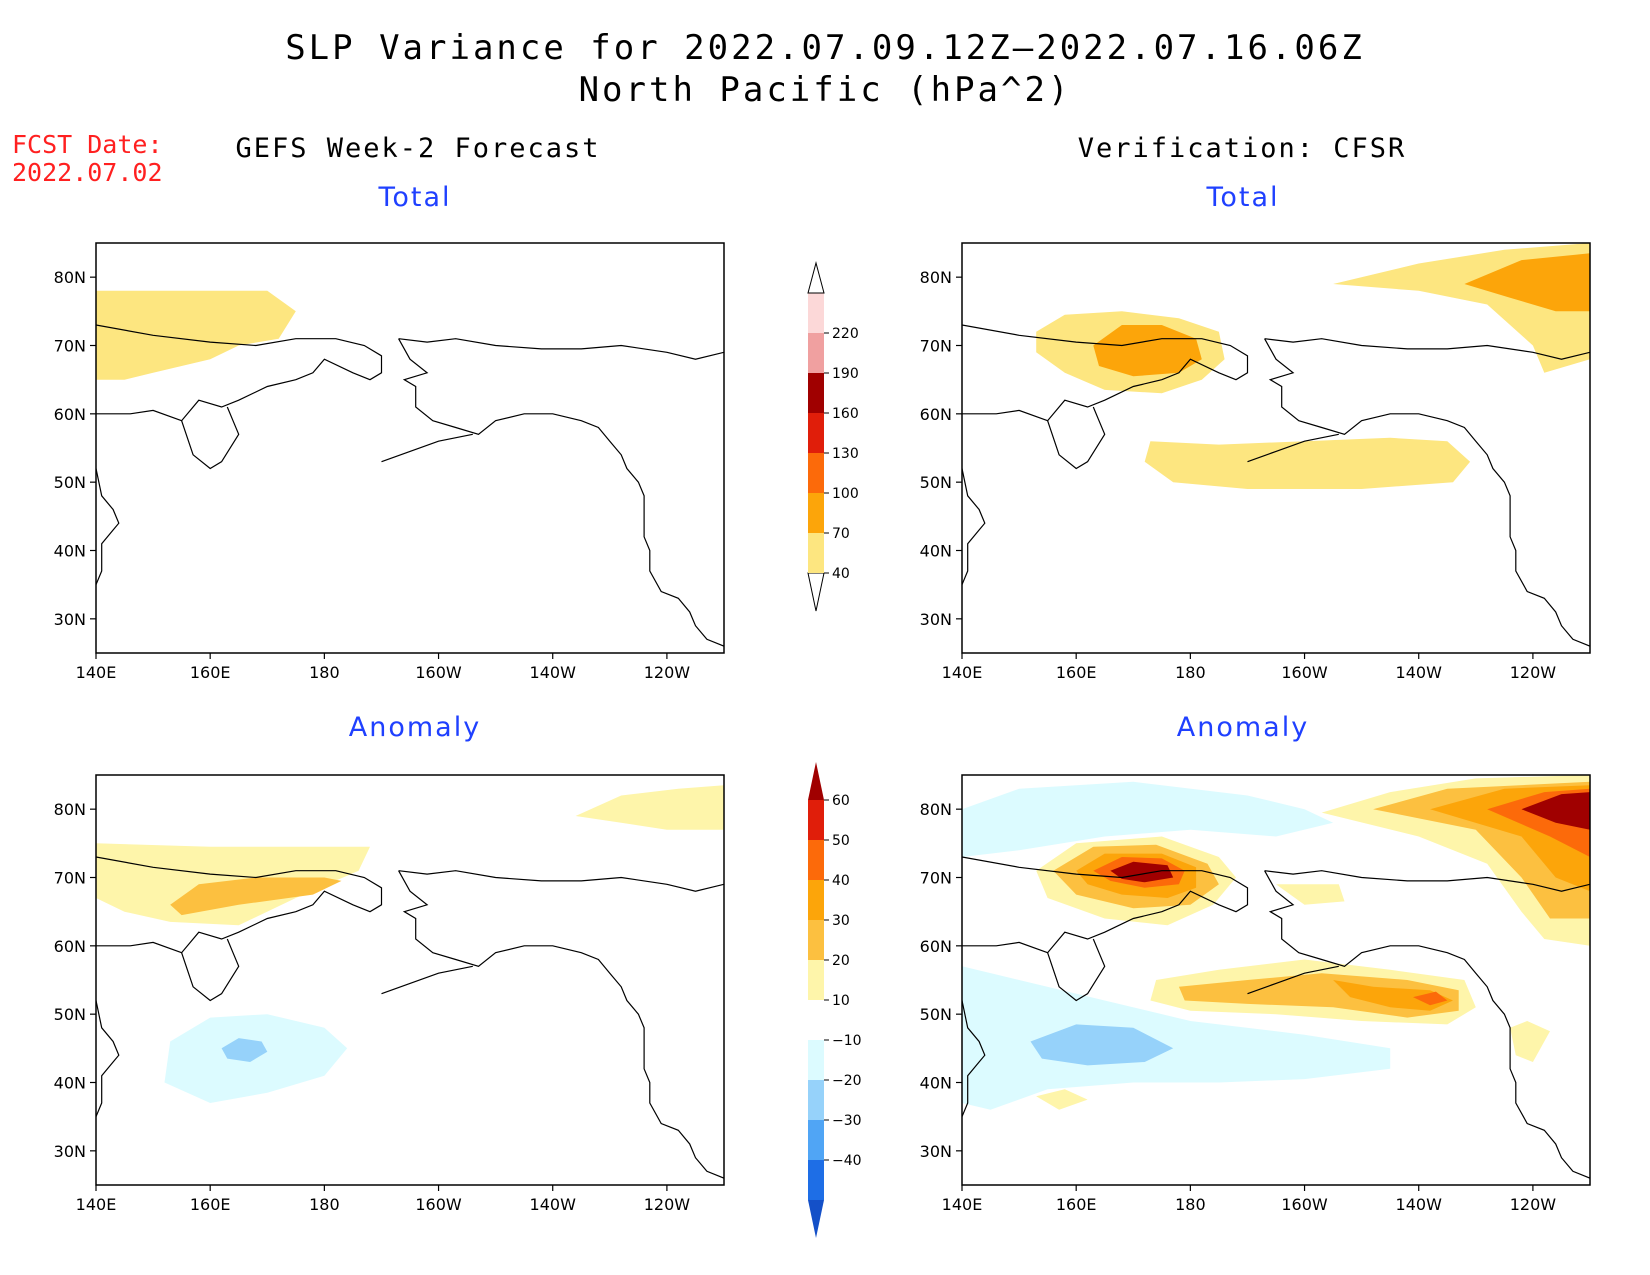  Describe the element at coordinates (845, 494) in the screenshot. I see `colorbar-total-label: 100` at that location.